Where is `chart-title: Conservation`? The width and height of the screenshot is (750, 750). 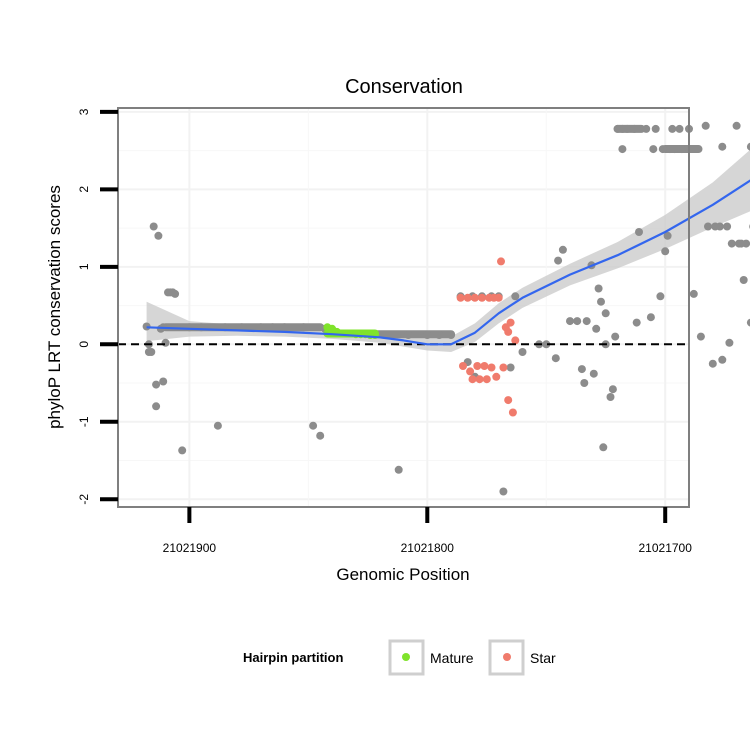 chart-title: Conservation is located at coordinates (404, 87).